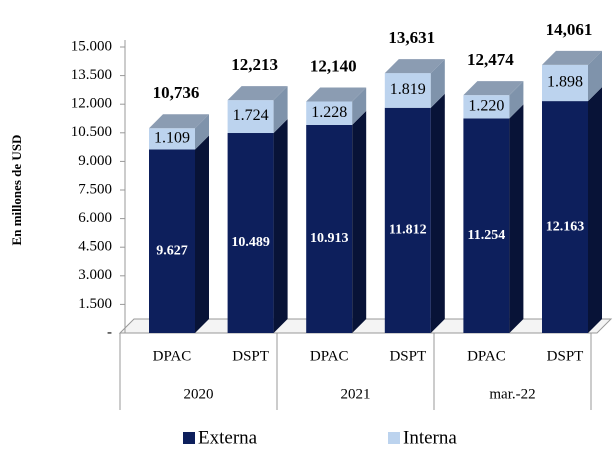 Image resolution: width=614 pixels, height=466 pixels. What do you see at coordinates (95, 247) in the screenshot?
I see `y-tick-label: 4.500` at bounding box center [95, 247].